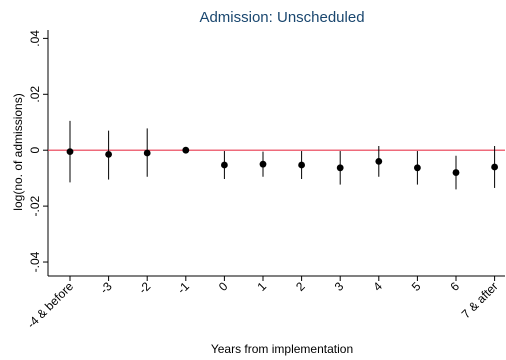  Describe the element at coordinates (35, 94) in the screenshot. I see `y-tick-label: .02` at that location.